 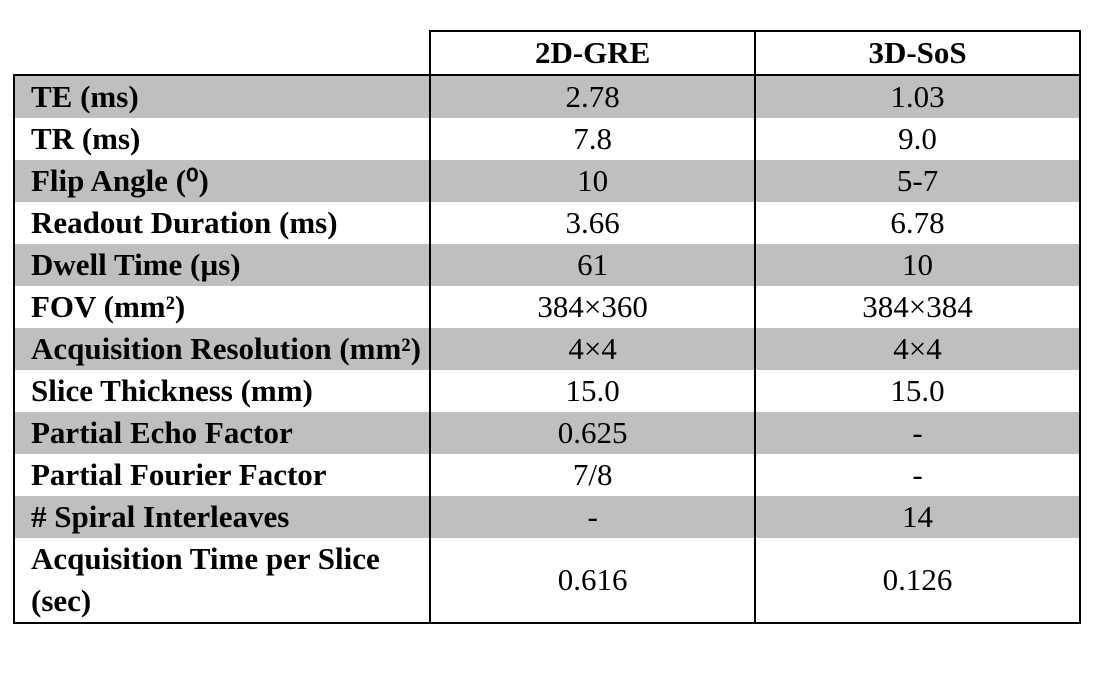 I want to click on table-row: TR (ms) 7.8 9.0, so click(x=546, y=139).